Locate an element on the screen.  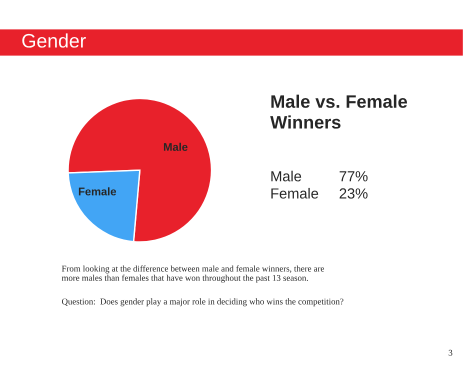
text: Male vs. Female Winners is located at coordinates (339, 111).